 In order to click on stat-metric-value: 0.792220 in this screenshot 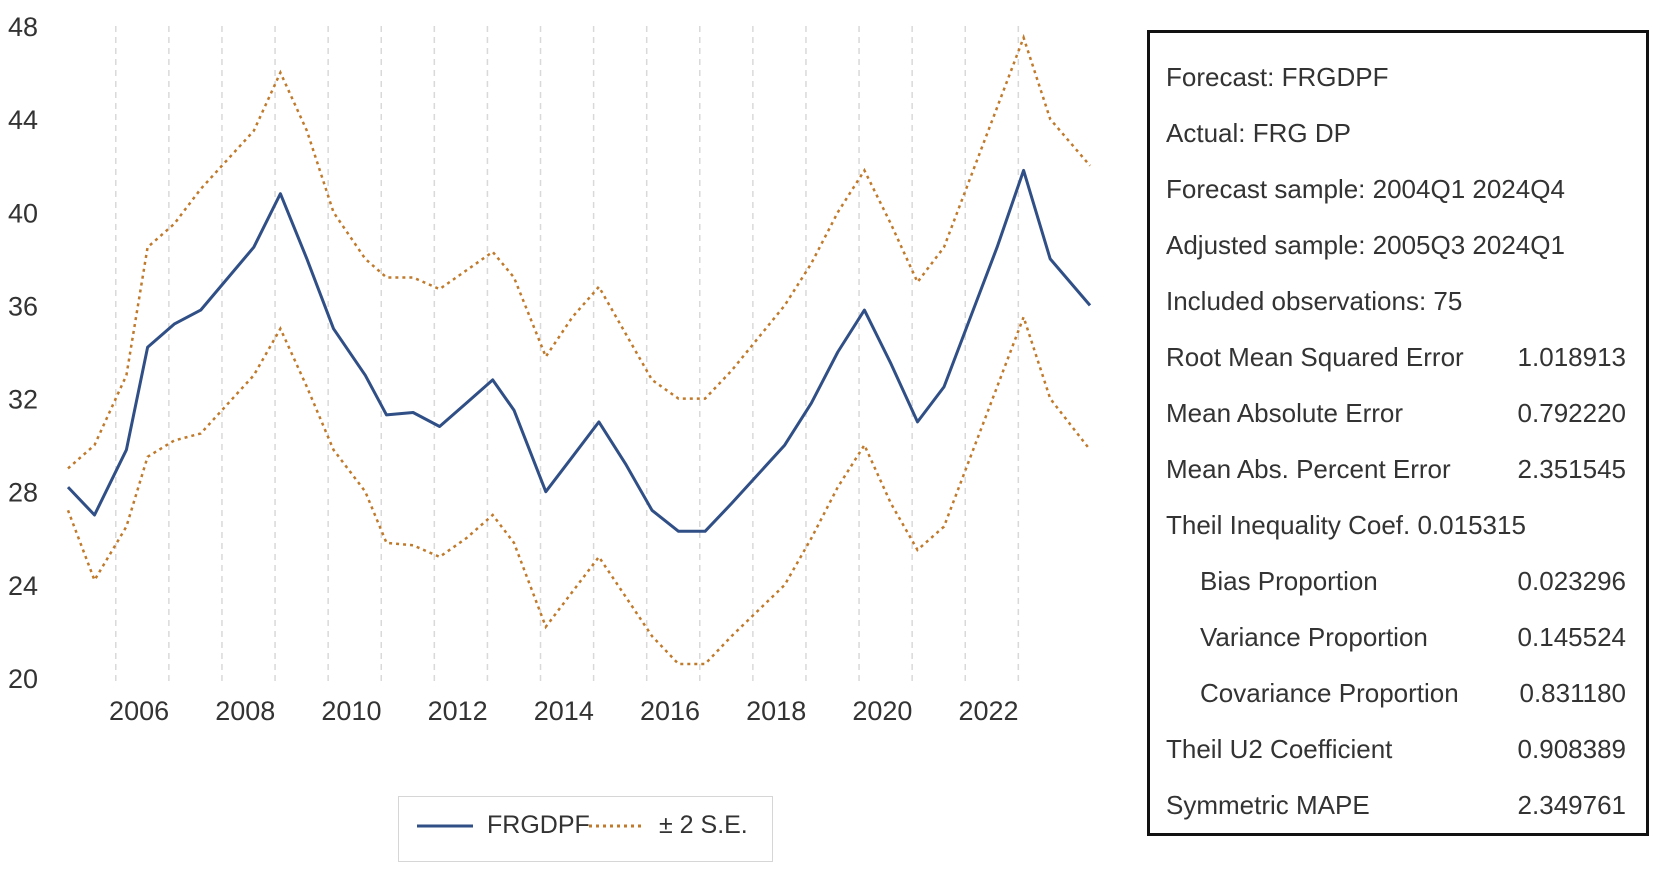, I will do `click(1571, 412)`.